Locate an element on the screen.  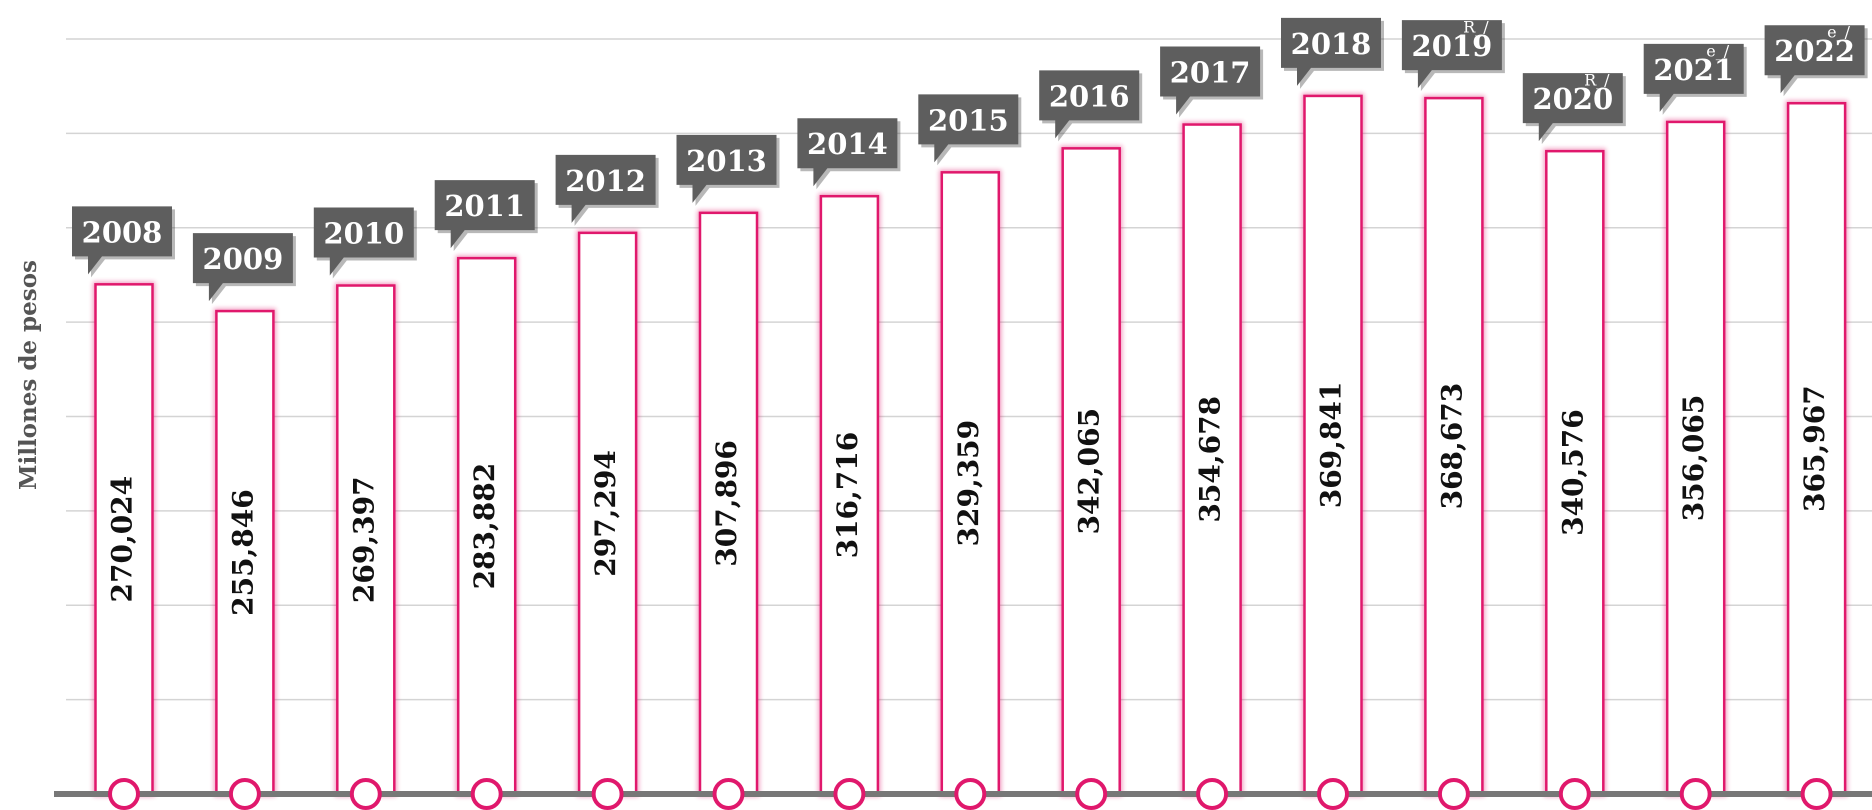
value-label: 269,397 is located at coordinates (363, 539).